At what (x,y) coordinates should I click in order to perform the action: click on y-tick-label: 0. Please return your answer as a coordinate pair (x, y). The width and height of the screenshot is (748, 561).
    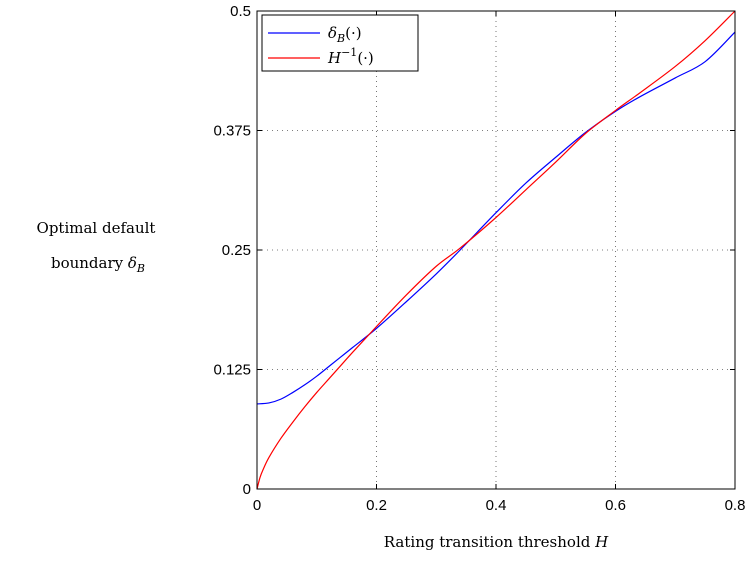
    Looking at the image, I should click on (247, 489).